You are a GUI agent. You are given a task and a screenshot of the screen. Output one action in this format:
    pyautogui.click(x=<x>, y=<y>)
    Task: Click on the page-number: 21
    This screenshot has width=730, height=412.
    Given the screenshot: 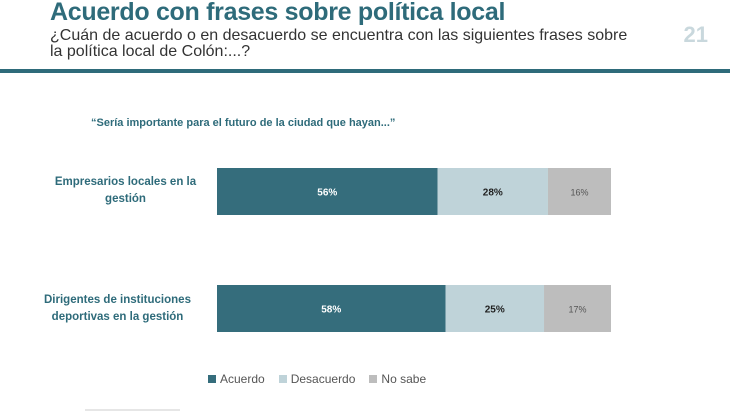 What is the action you would take?
    pyautogui.click(x=695, y=34)
    